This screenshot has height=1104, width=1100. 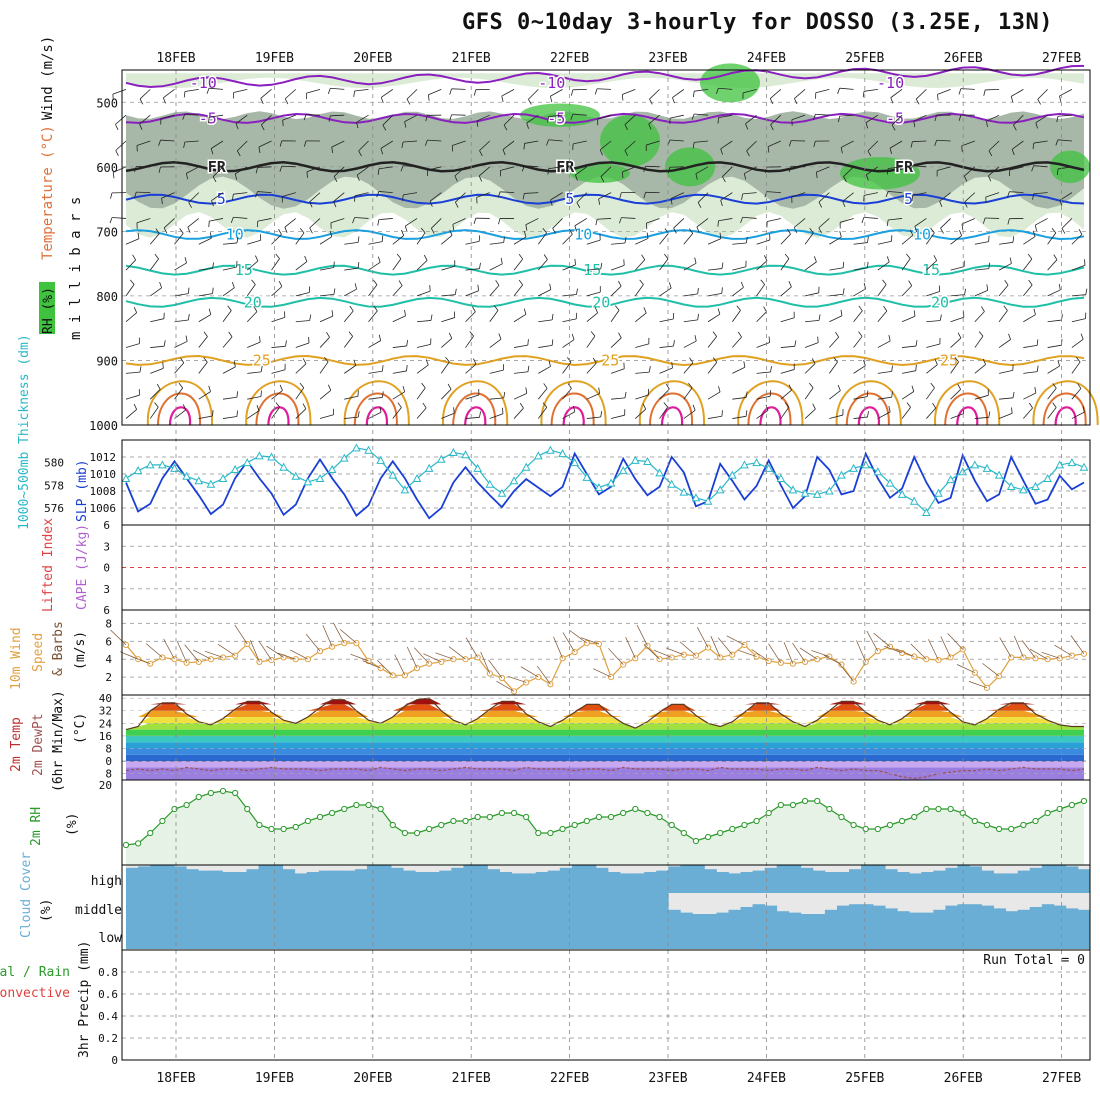 I want to click on top-date-label: 24FEB, so click(x=766, y=58).